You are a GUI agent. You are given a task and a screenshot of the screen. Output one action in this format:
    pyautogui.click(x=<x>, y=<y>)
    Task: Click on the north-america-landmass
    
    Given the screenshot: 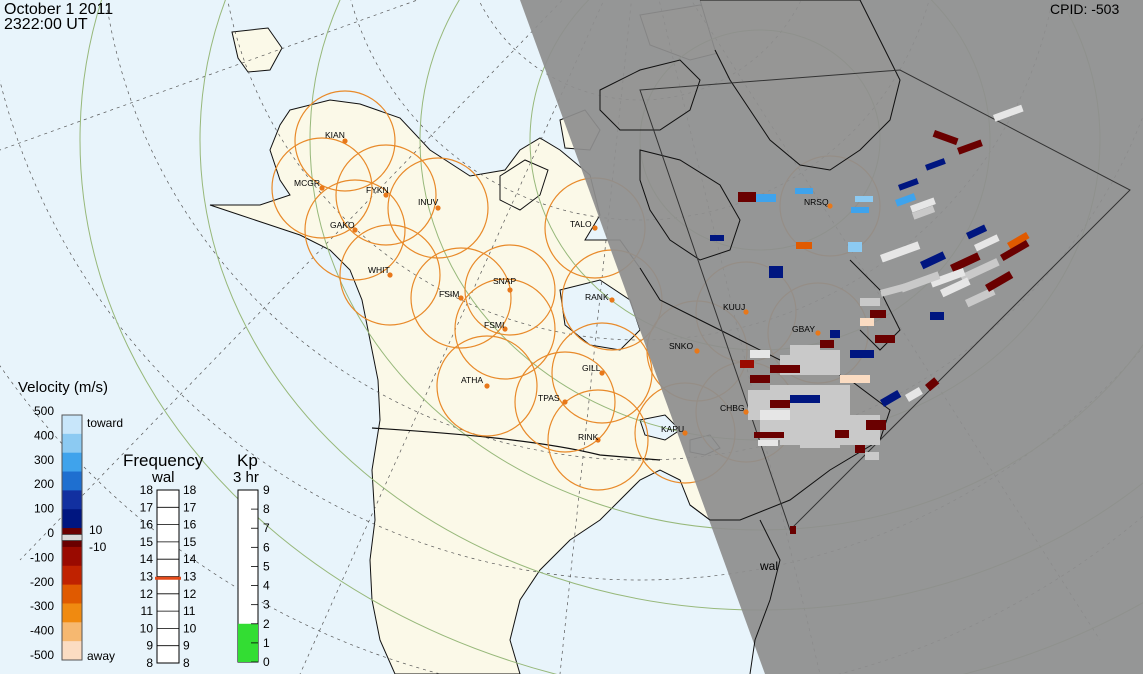 What is the action you would take?
    pyautogui.click(x=257, y=50)
    